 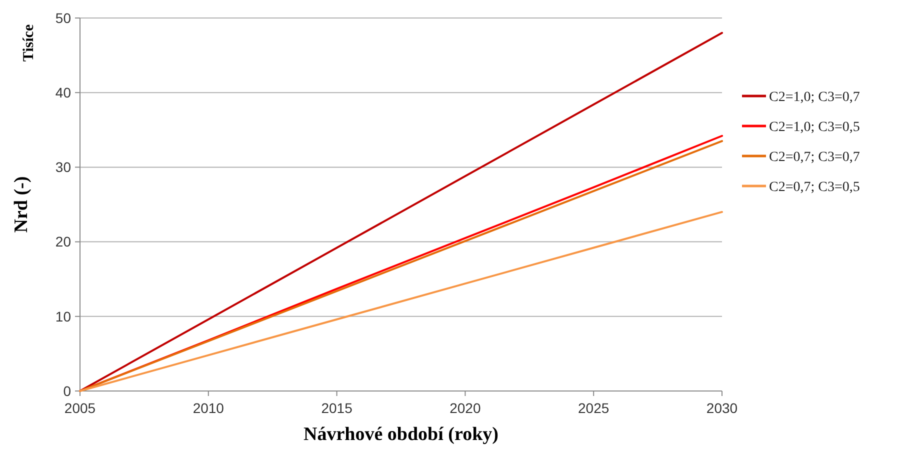 What do you see at coordinates (814, 97) in the screenshot?
I see `legend-label: C2=1,0; C3=0,7` at bounding box center [814, 97].